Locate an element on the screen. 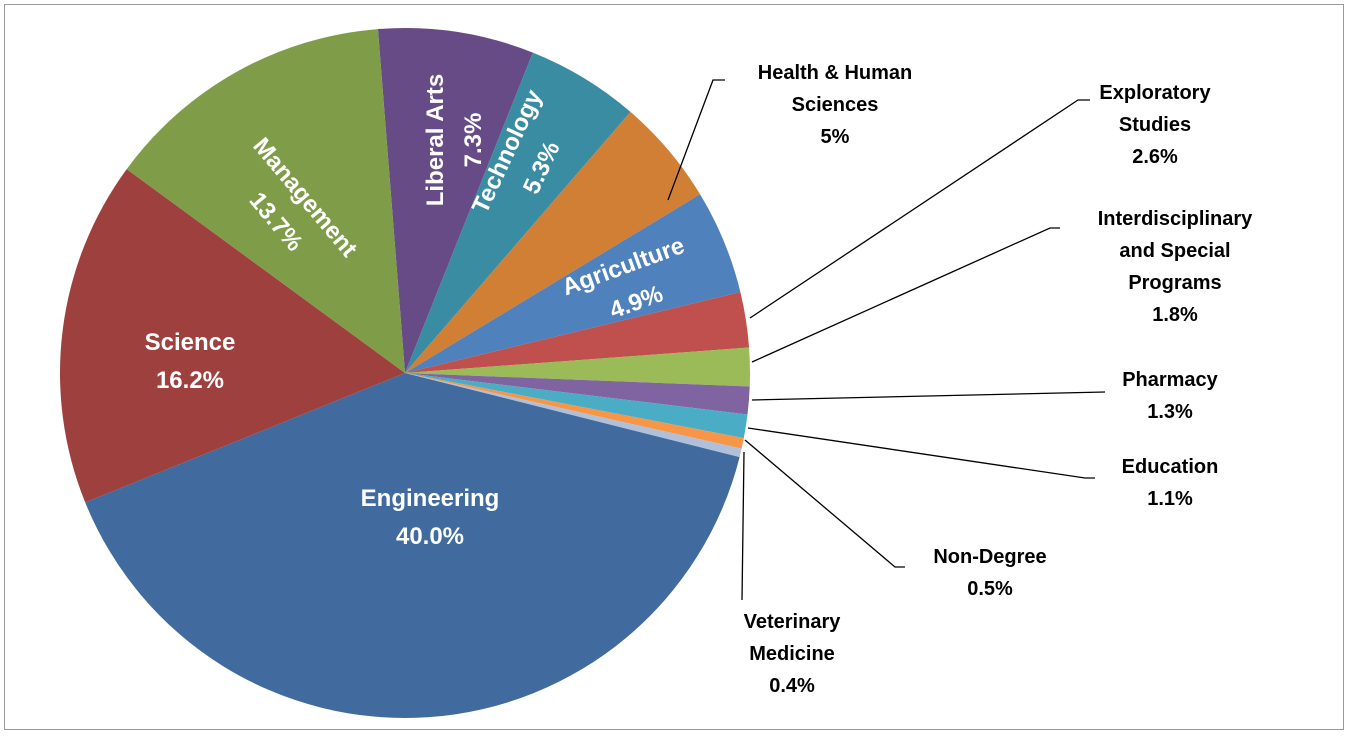 This screenshot has width=1350, height=736. value-label: 1.1% is located at coordinates (1170, 499).